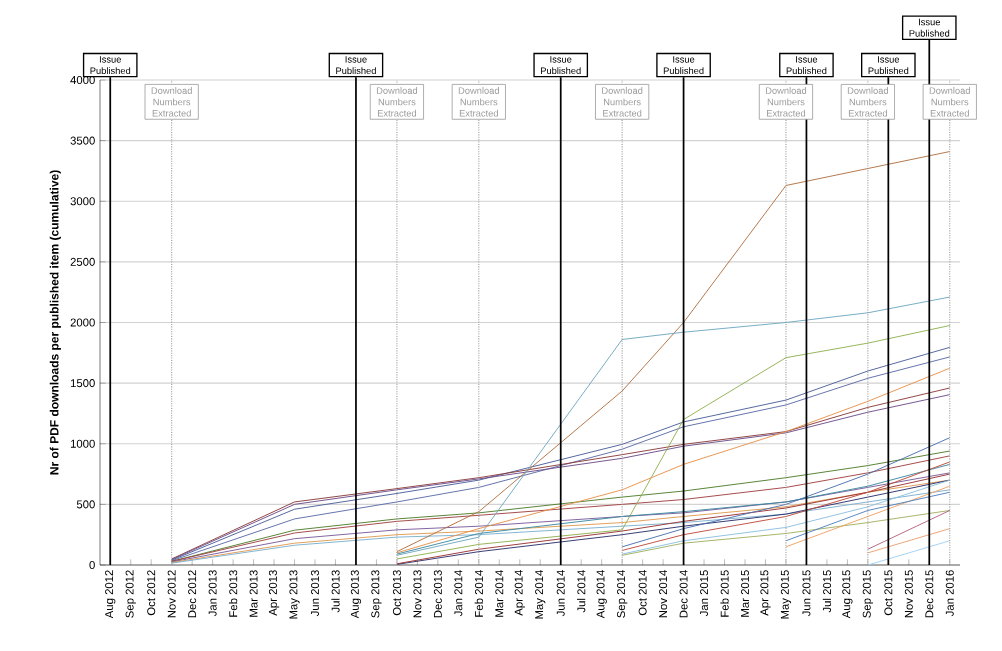  Describe the element at coordinates (478, 593) in the screenshot. I see `x-tick-label: Feb 2014` at that location.